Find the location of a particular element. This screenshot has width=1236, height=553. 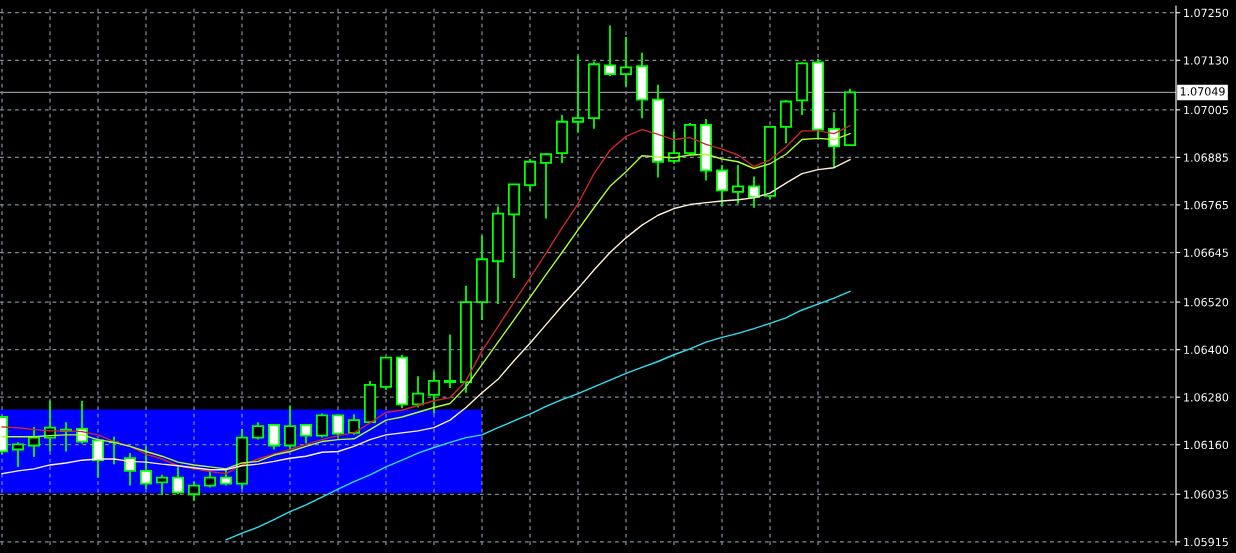

y-tick-label: 1.05915 is located at coordinates (1206, 542).